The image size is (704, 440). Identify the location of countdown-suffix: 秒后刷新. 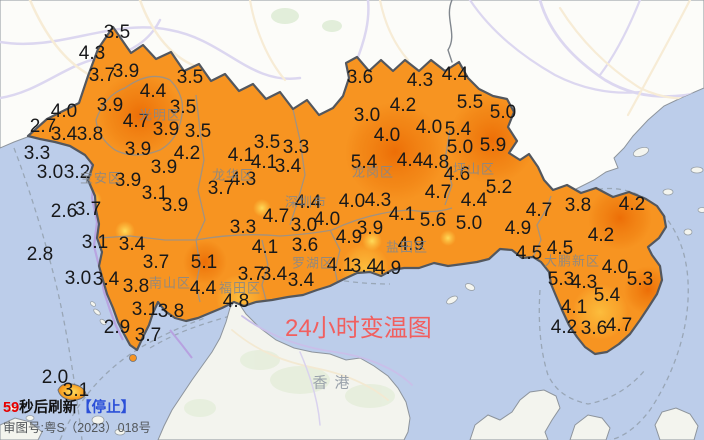
(48, 408).